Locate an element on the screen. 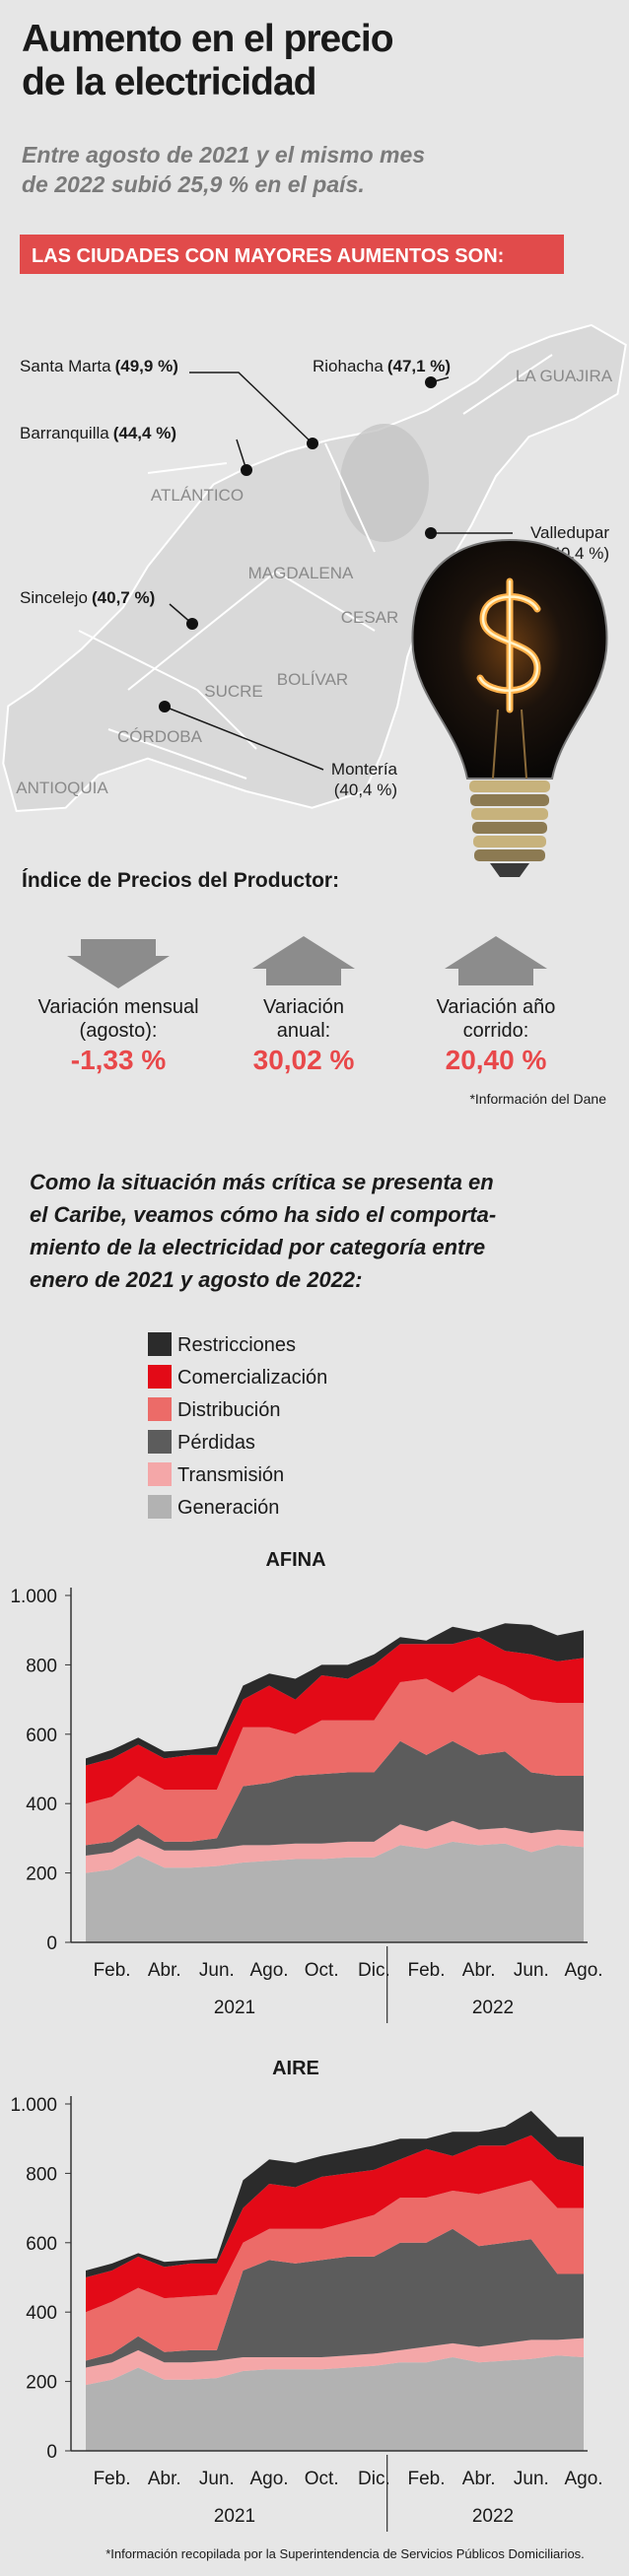  index-label: Variación is located at coordinates (303, 1007).